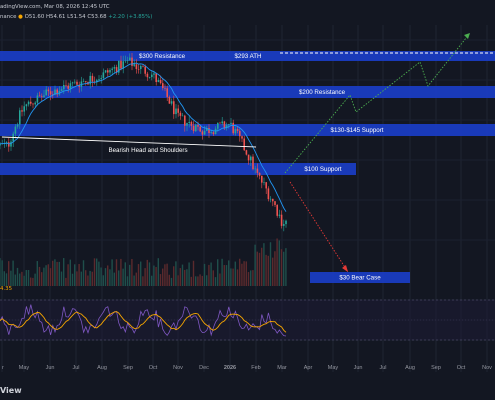  What do you see at coordinates (143, 320) in the screenshot?
I see `rsi-line` at bounding box center [143, 320].